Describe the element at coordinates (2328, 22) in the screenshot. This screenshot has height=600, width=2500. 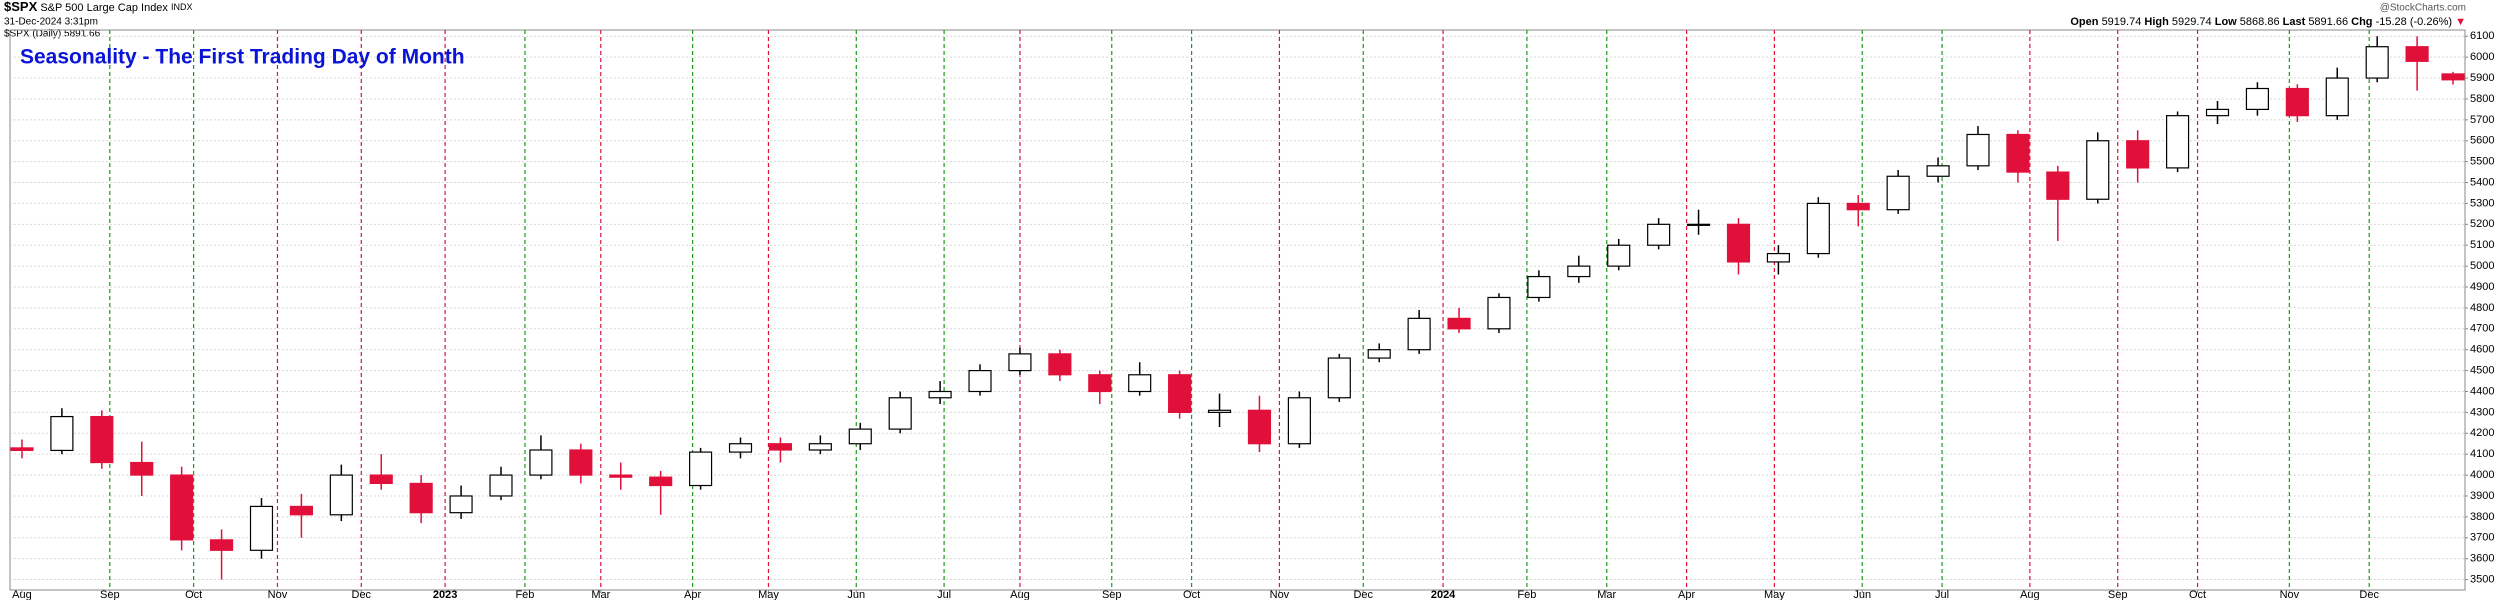
I see `quote-value: 5891.66` at that location.